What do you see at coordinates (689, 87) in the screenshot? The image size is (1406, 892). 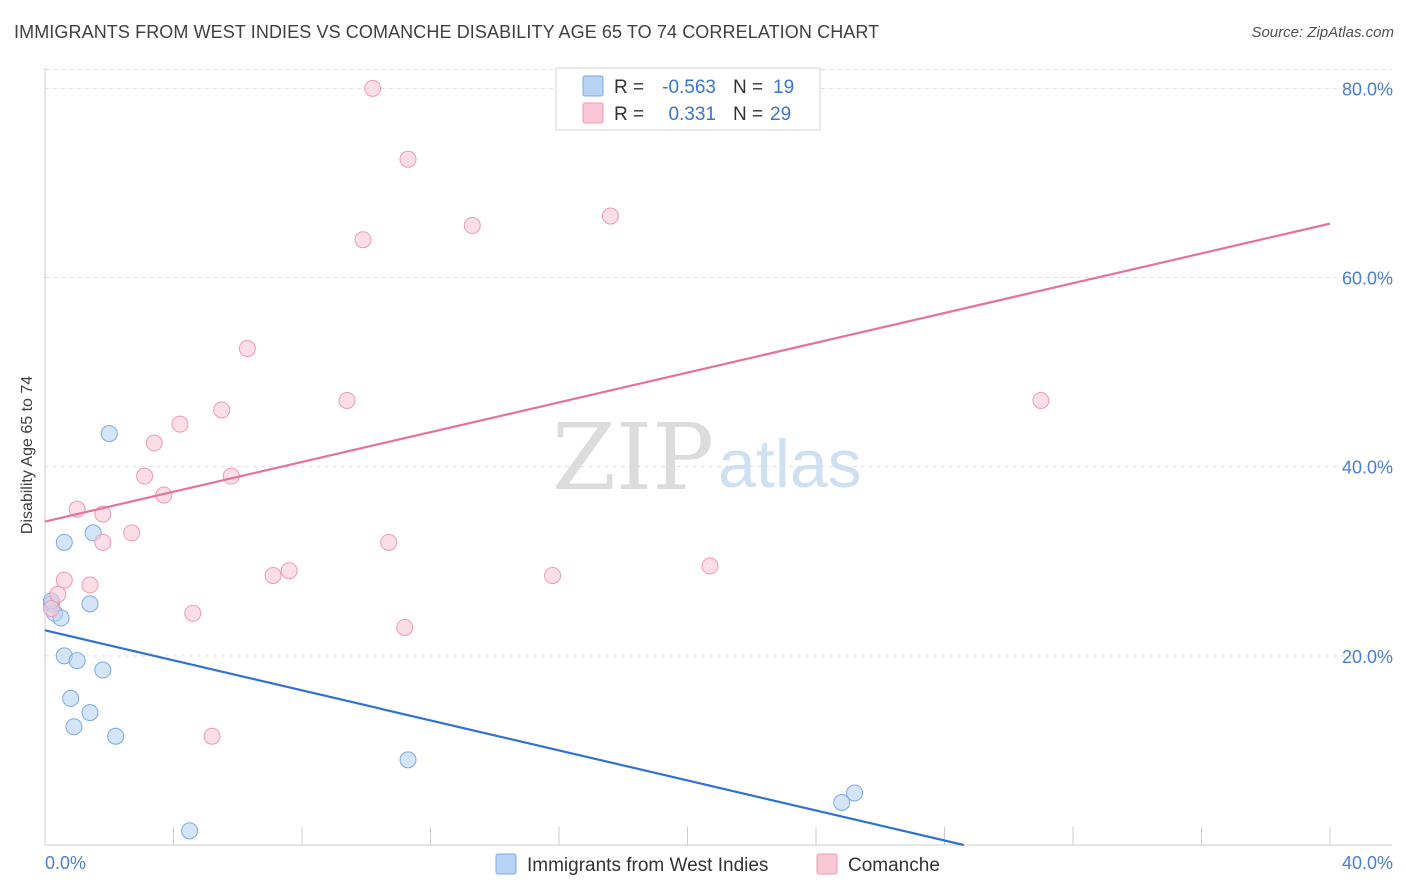 I see `legend-r-value-blue: -0.563` at bounding box center [689, 87].